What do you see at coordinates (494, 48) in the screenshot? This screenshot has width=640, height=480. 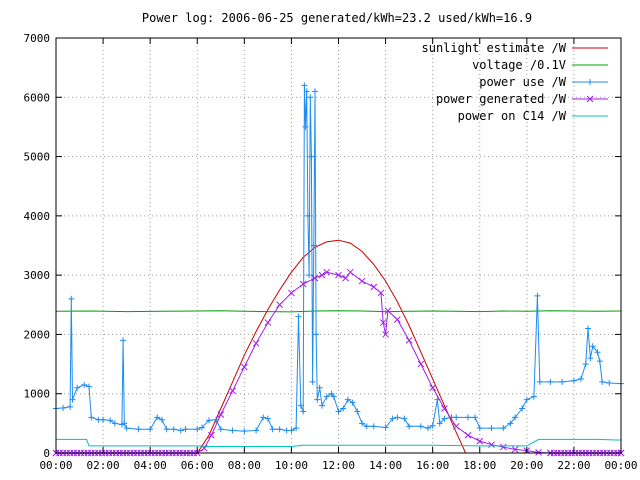 I see `legend-label: sunlight estimate /W` at bounding box center [494, 48].